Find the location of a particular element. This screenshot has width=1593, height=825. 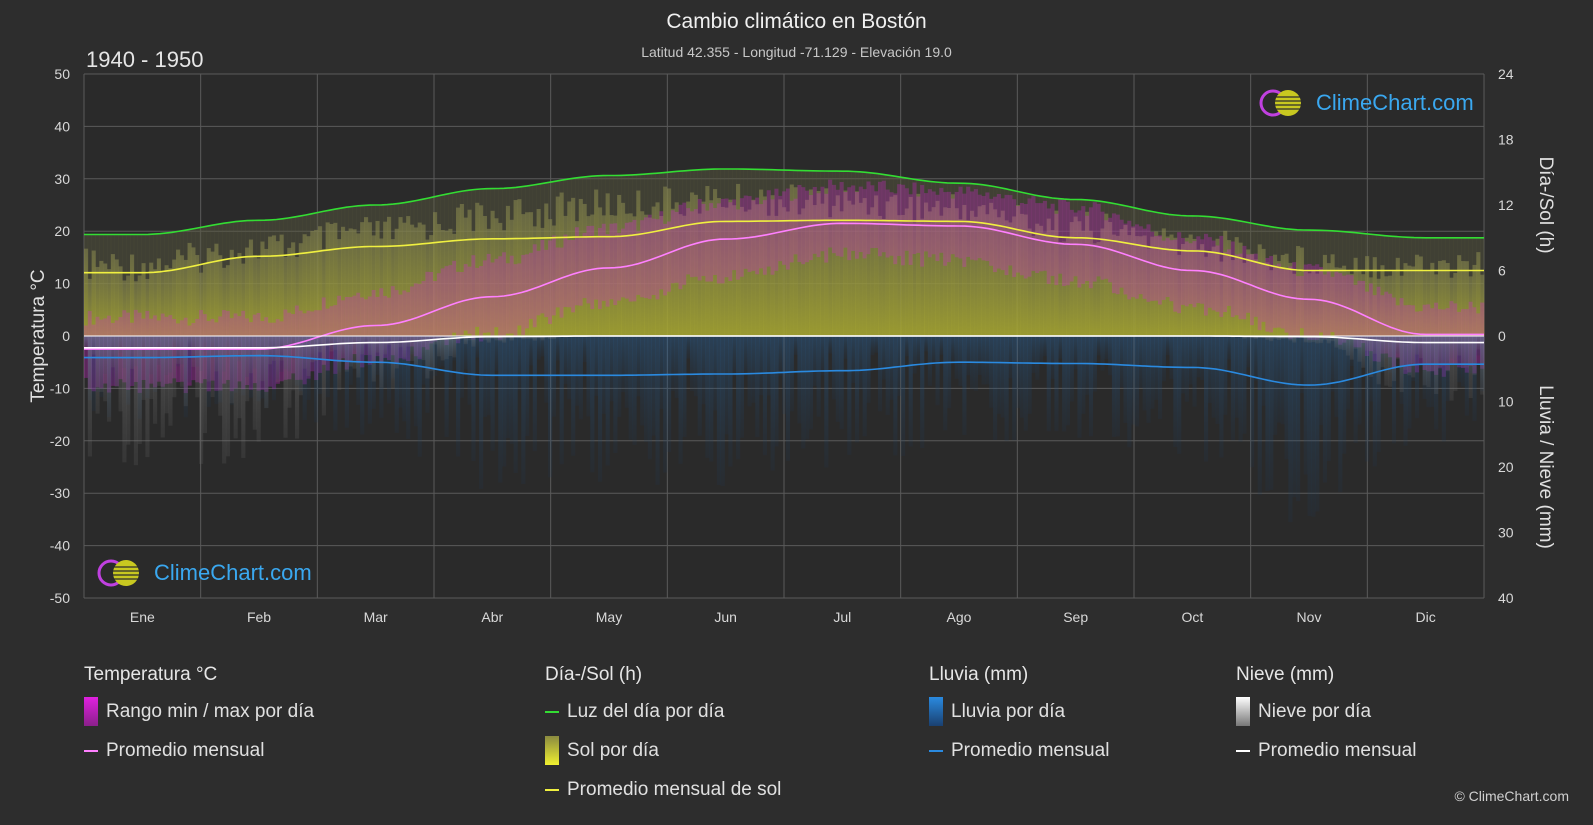

y-axis-label: Temperatura °C is located at coordinates (38, 335).